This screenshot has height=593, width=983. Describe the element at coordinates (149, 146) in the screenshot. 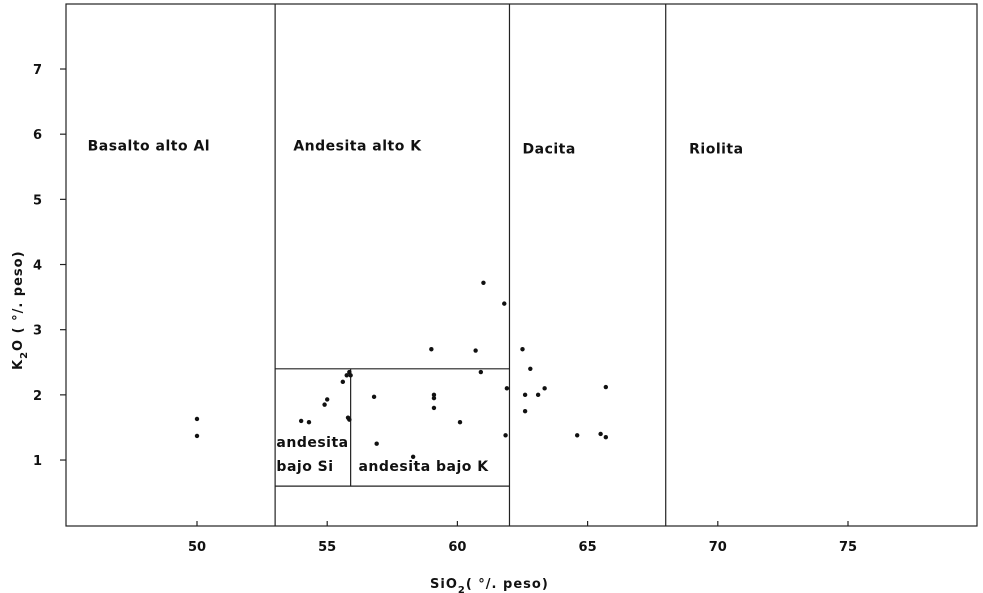

I see `field-label-0: Basalto alto Al` at that location.